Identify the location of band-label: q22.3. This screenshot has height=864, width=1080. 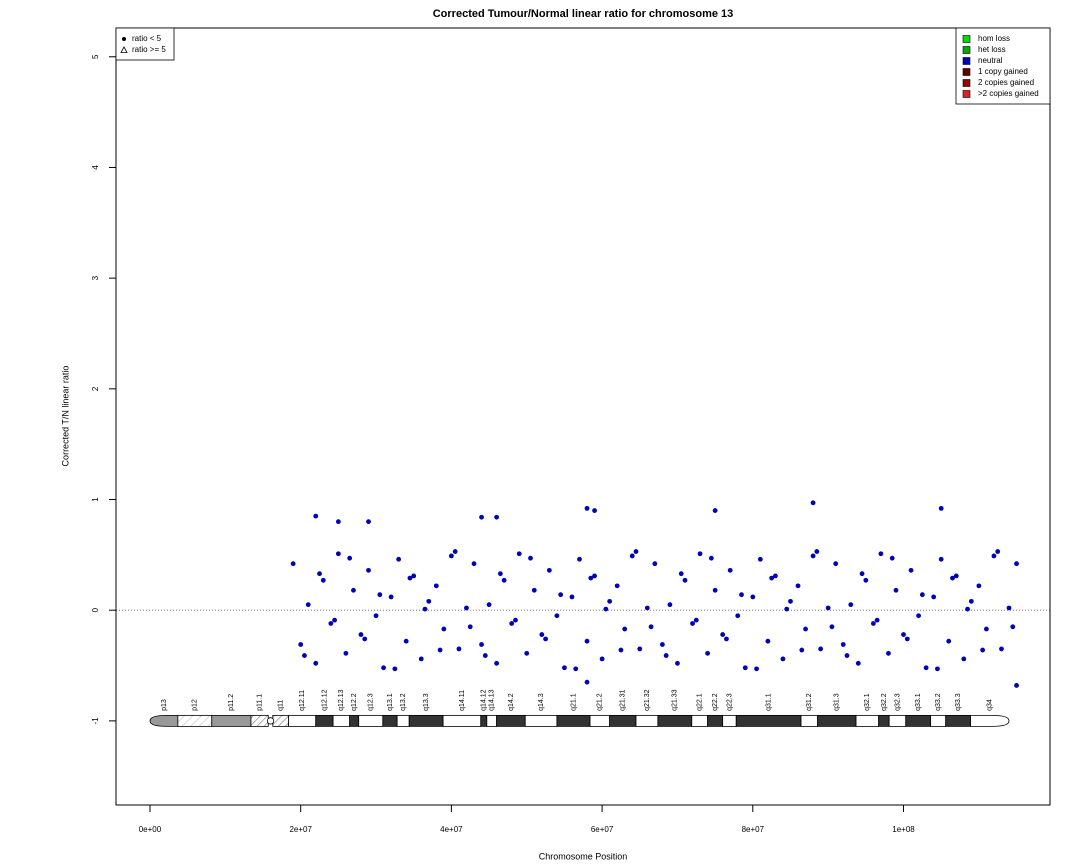
(729, 702).